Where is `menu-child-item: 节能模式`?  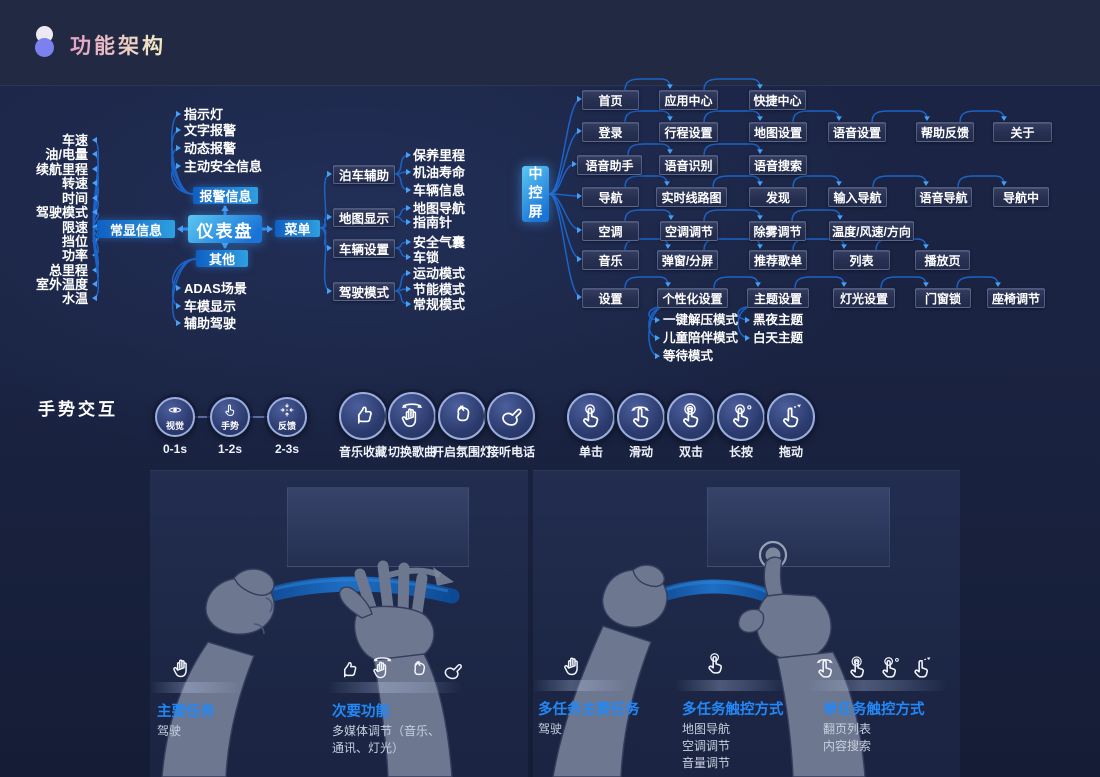
menu-child-item: 节能模式 is located at coordinates (439, 289).